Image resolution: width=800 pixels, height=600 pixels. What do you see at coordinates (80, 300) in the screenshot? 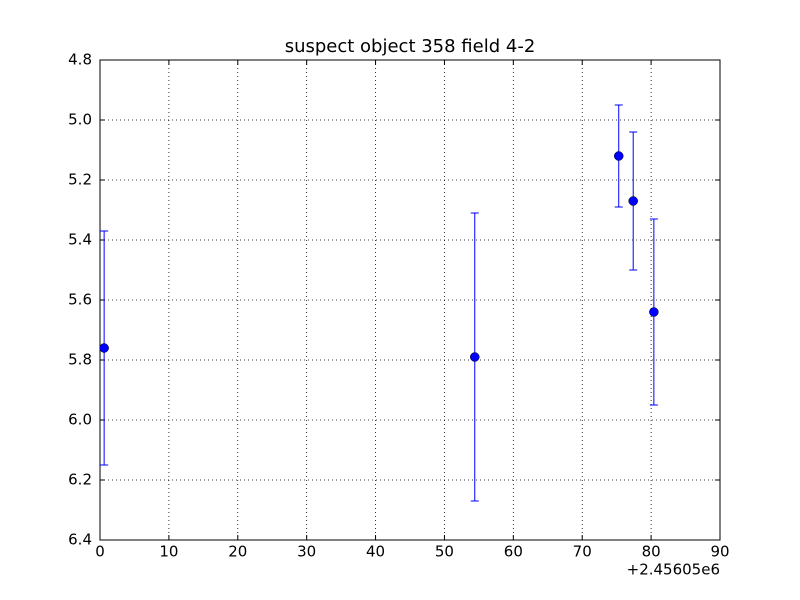
I see `y-tick-label: 5.6` at bounding box center [80, 300].